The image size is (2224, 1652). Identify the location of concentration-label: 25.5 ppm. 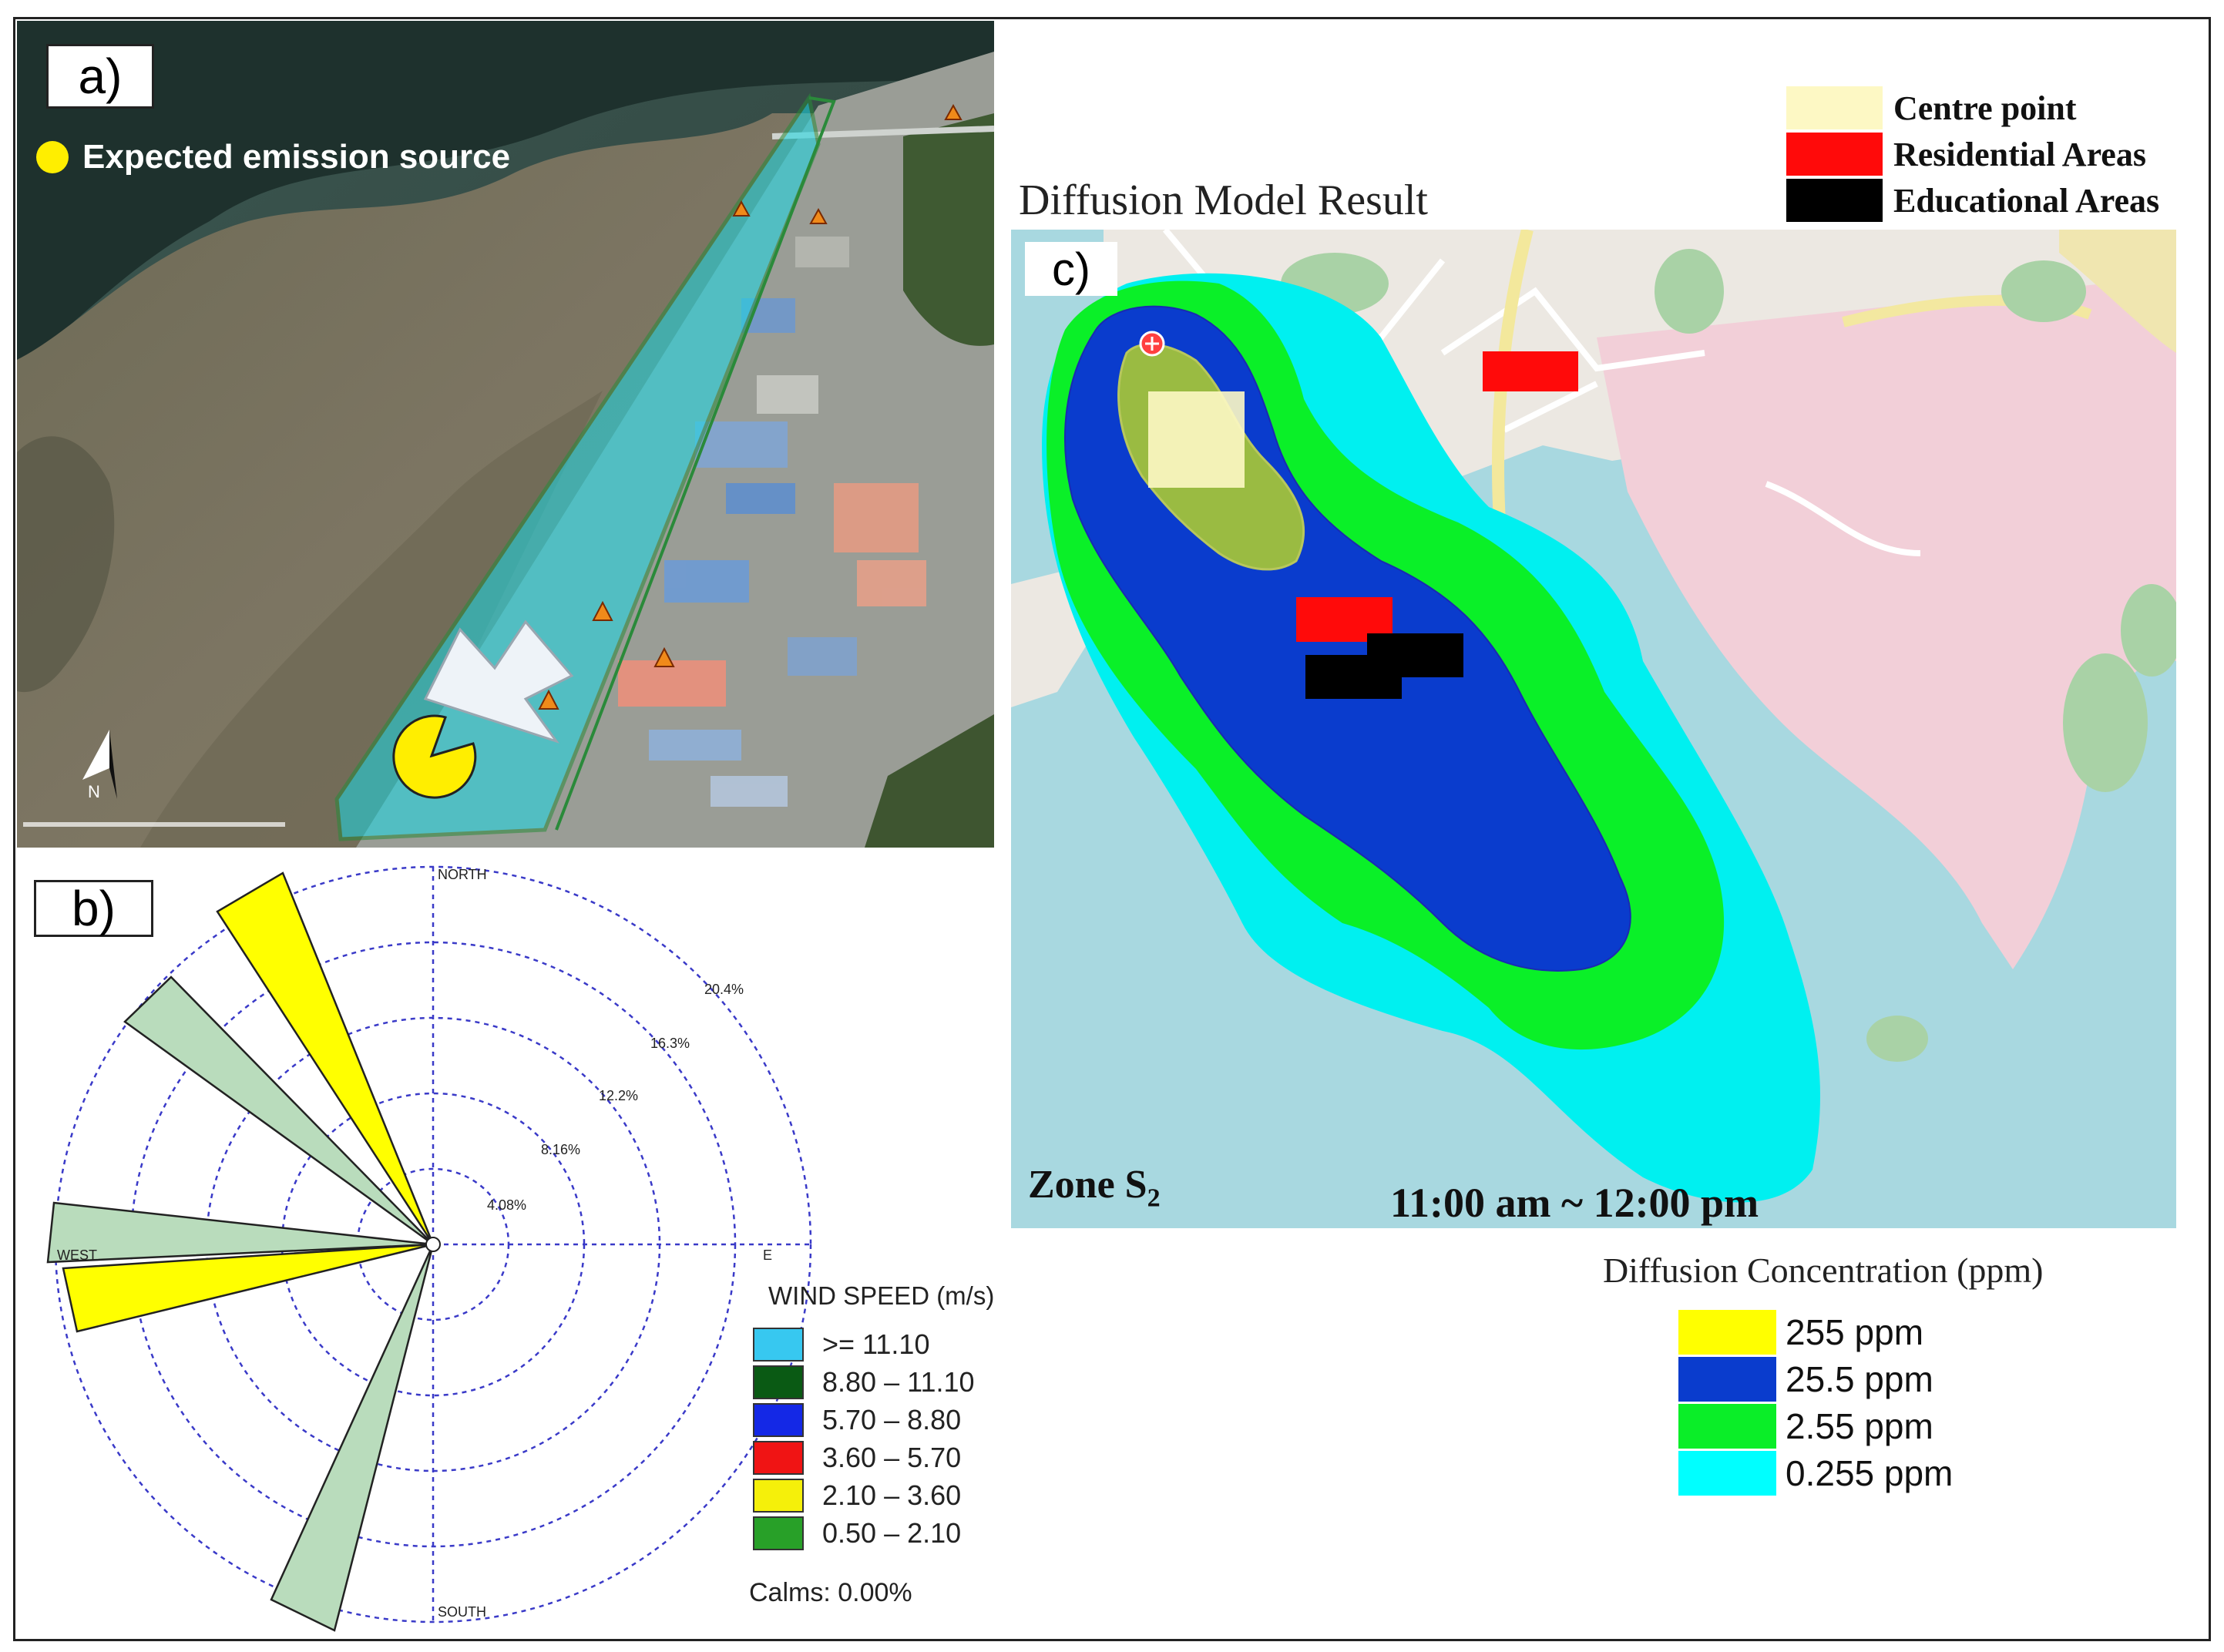
(1859, 1379).